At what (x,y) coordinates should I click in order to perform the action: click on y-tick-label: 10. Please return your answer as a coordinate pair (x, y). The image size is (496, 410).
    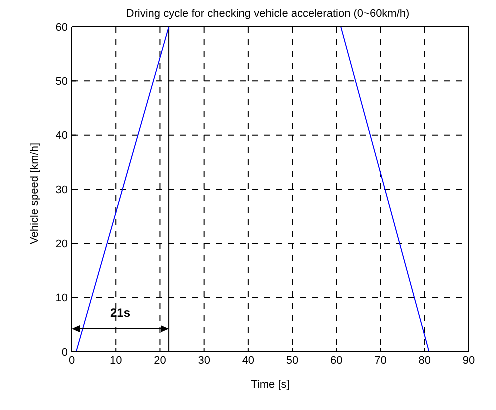
    Looking at the image, I should click on (62, 298).